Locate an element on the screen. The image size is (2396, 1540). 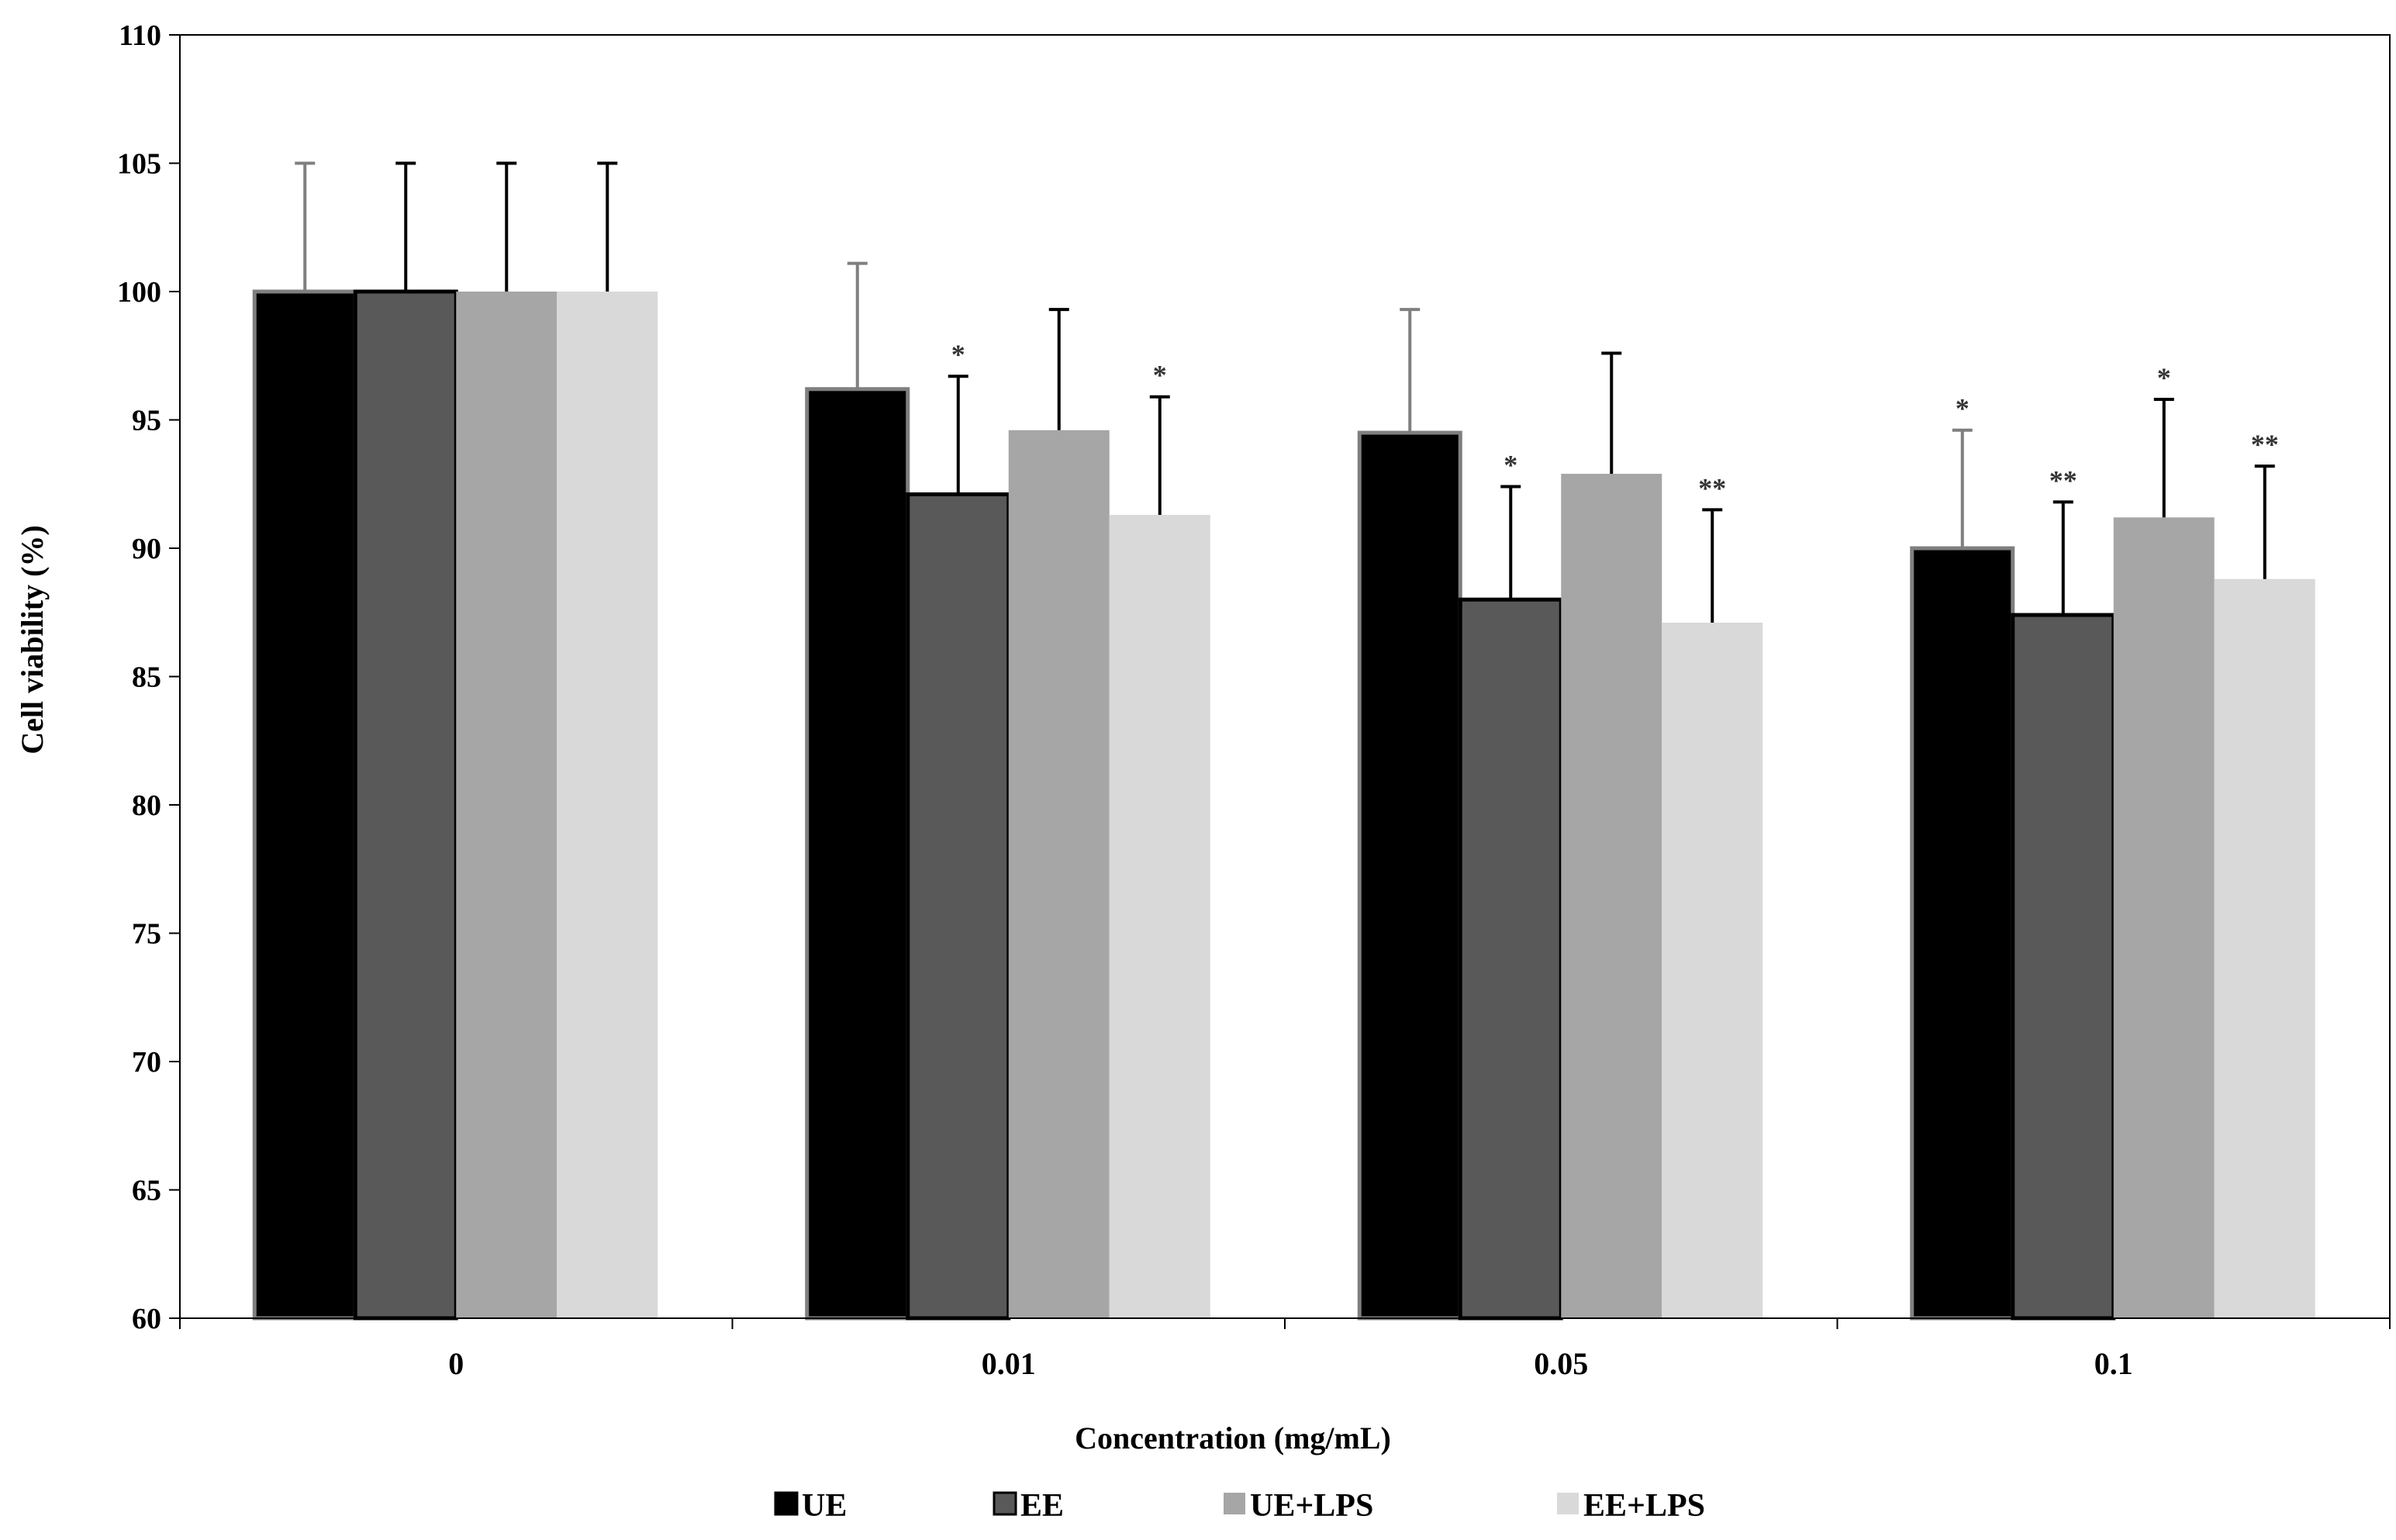
x-tick-label: 0.01 is located at coordinates (1009, 1363).